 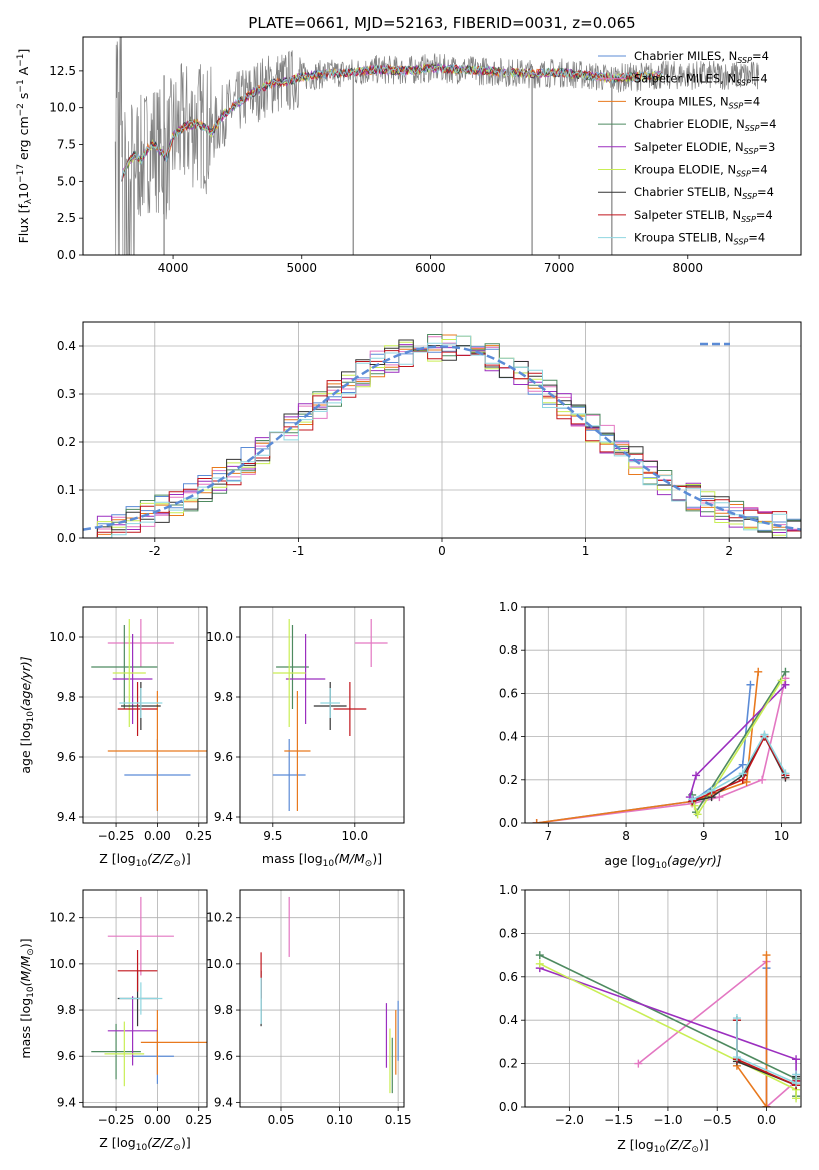 What do you see at coordinates (66, 490) in the screenshot?
I see `y-tick-label: 0.1` at bounding box center [66, 490].